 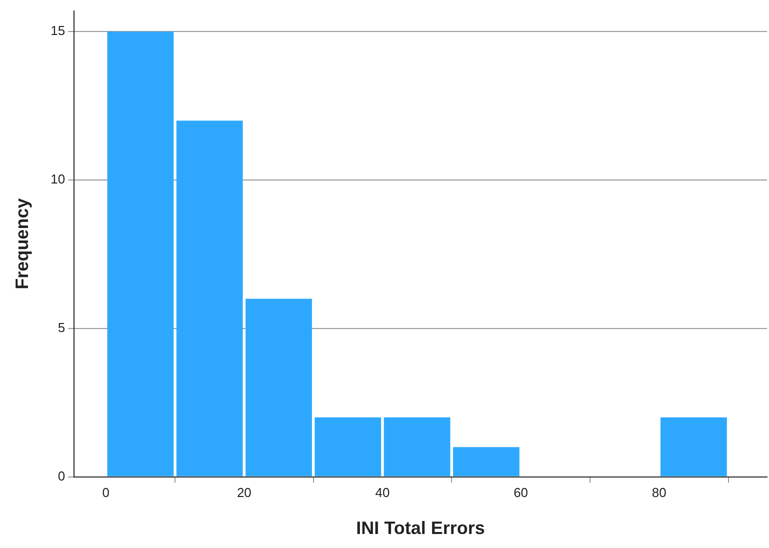 I want to click on y-axis-title: Frequency, so click(x=22, y=244).